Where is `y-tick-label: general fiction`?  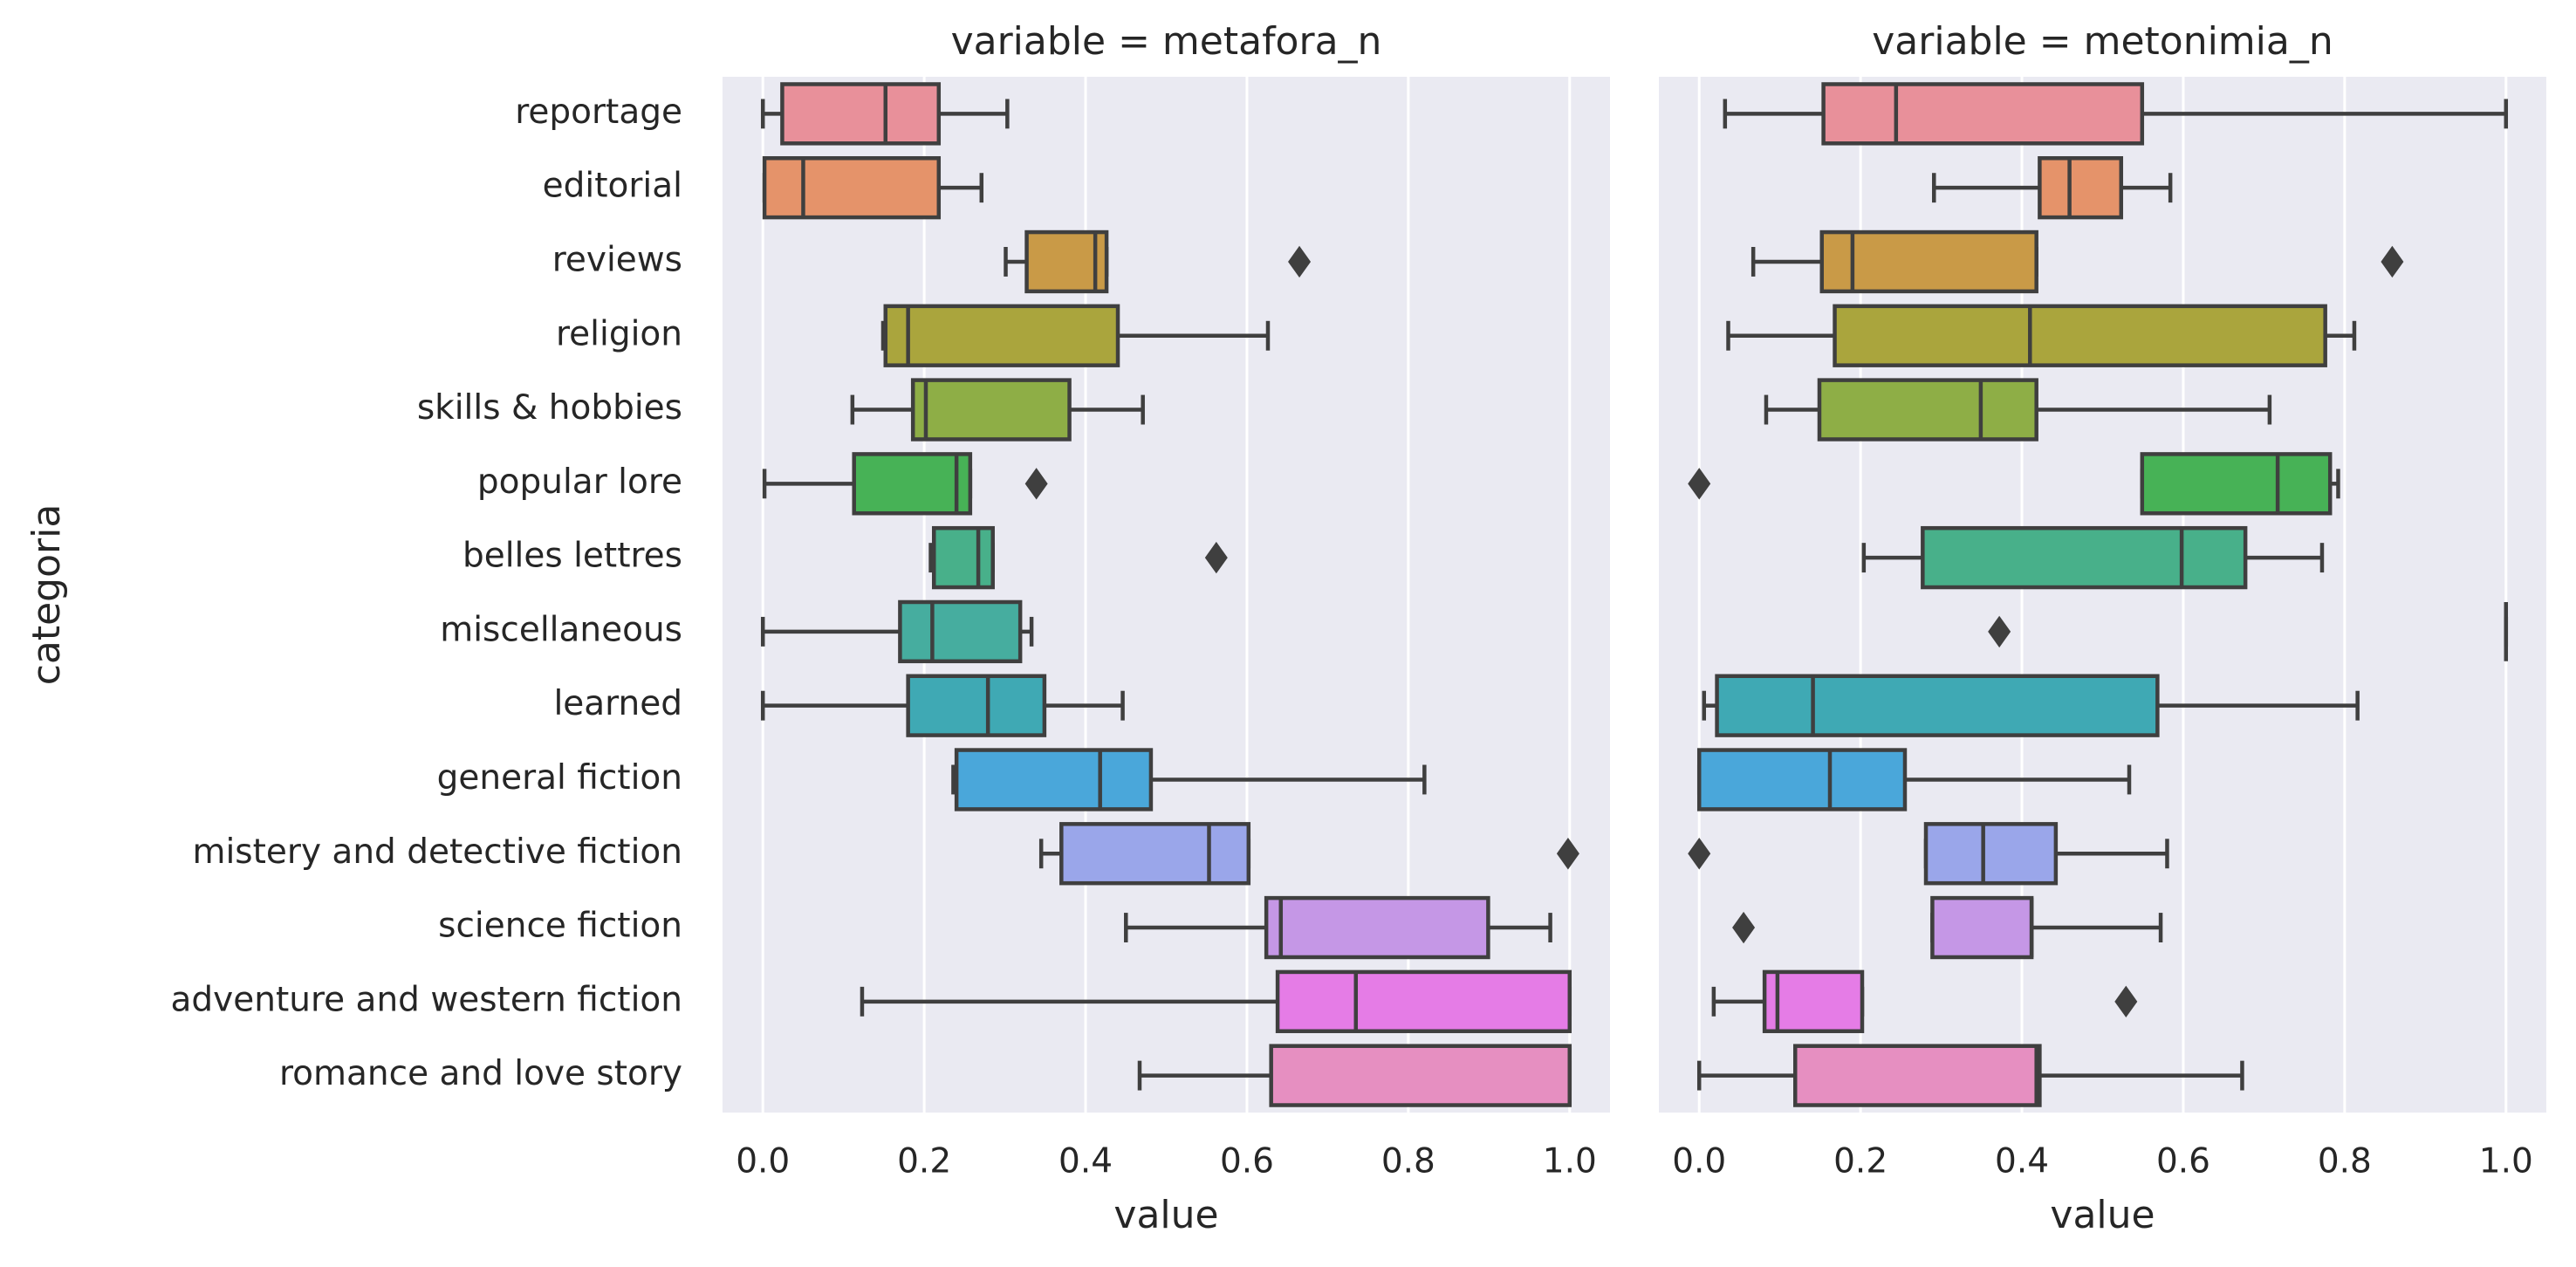
y-tick-label: general fiction is located at coordinates (560, 778).